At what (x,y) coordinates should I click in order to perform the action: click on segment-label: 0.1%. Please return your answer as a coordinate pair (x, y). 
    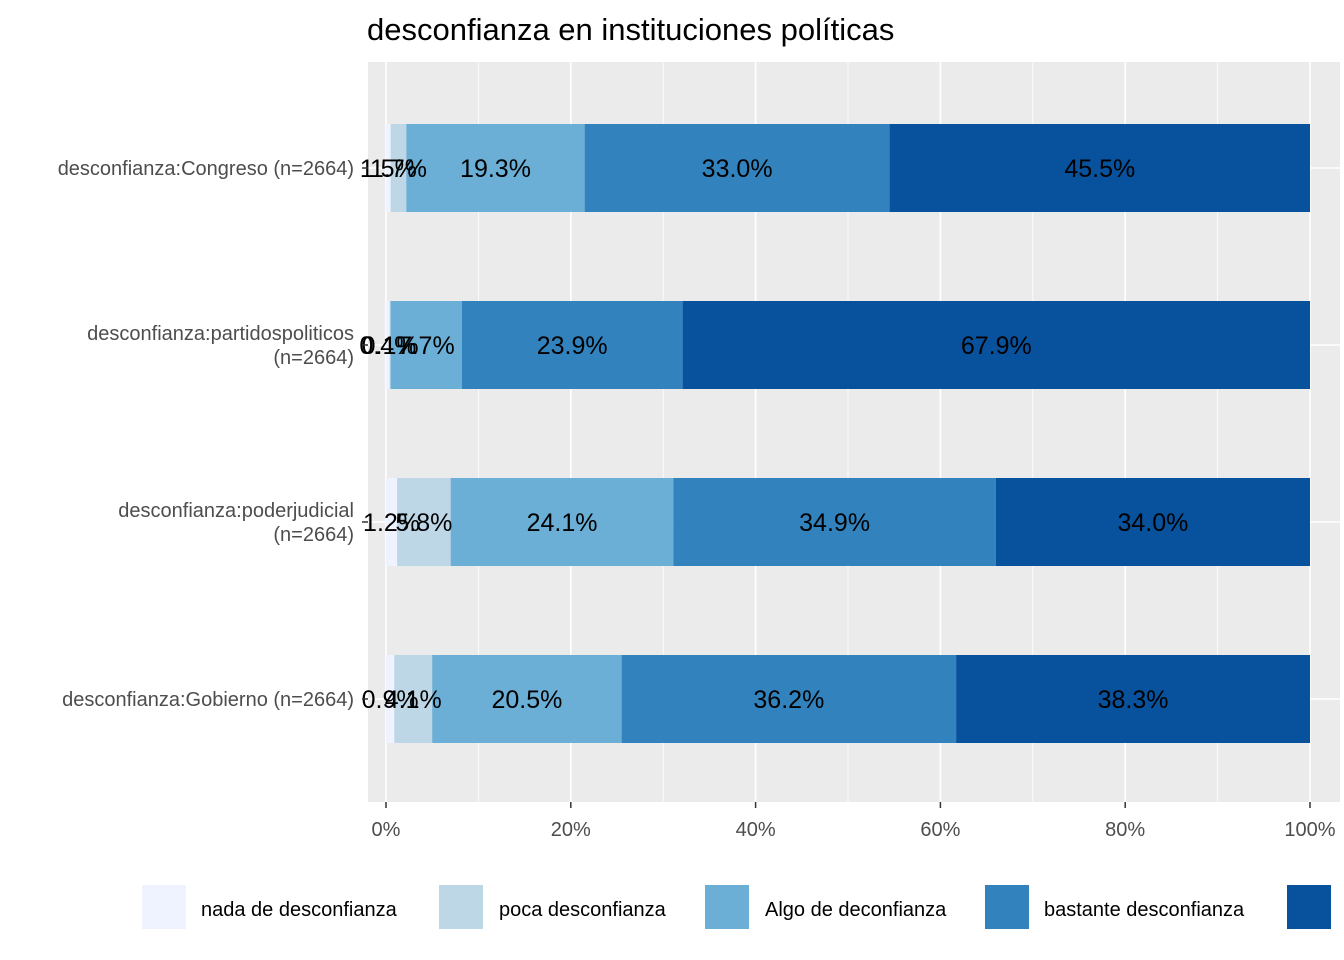
    Looking at the image, I should click on (390, 346).